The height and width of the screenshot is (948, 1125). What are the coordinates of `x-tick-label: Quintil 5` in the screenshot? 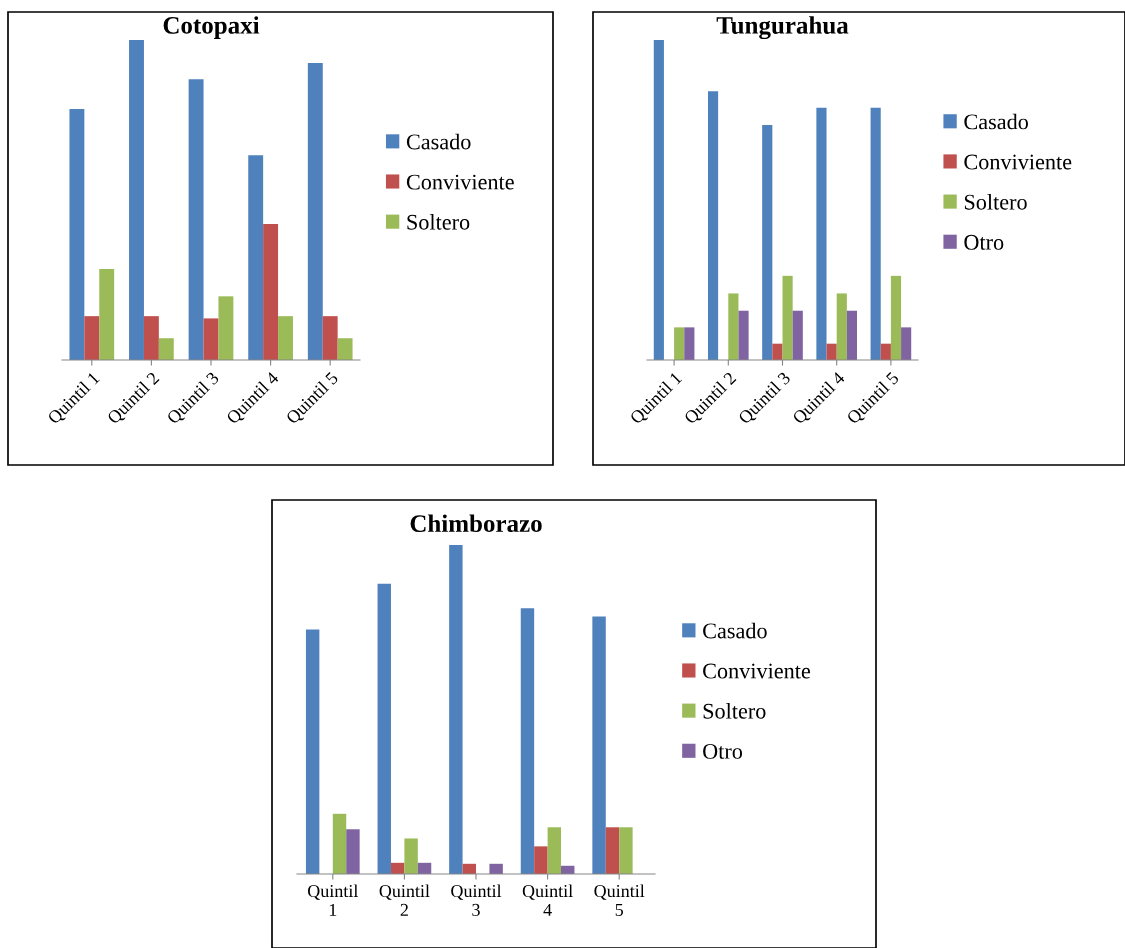 It's located at (619, 900).